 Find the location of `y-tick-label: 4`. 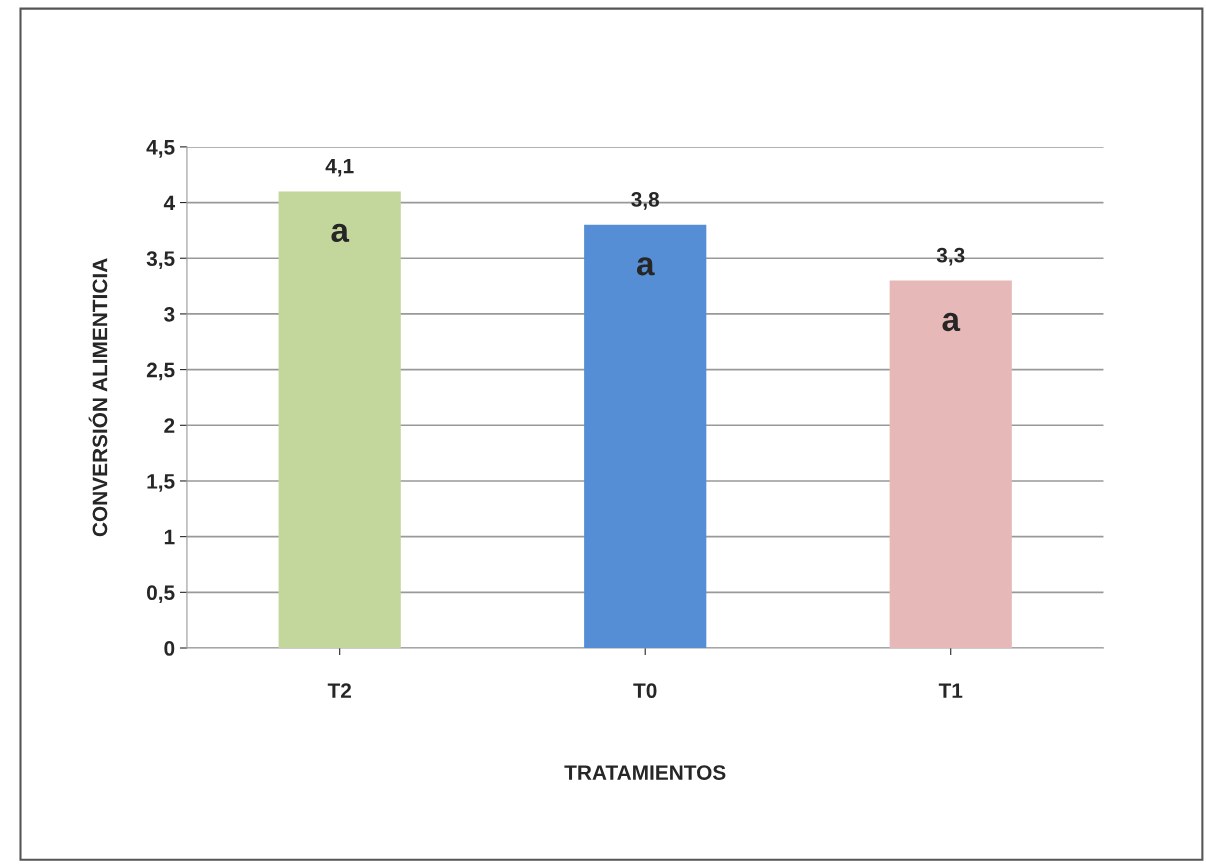

y-tick-label: 4 is located at coordinates (169, 203).